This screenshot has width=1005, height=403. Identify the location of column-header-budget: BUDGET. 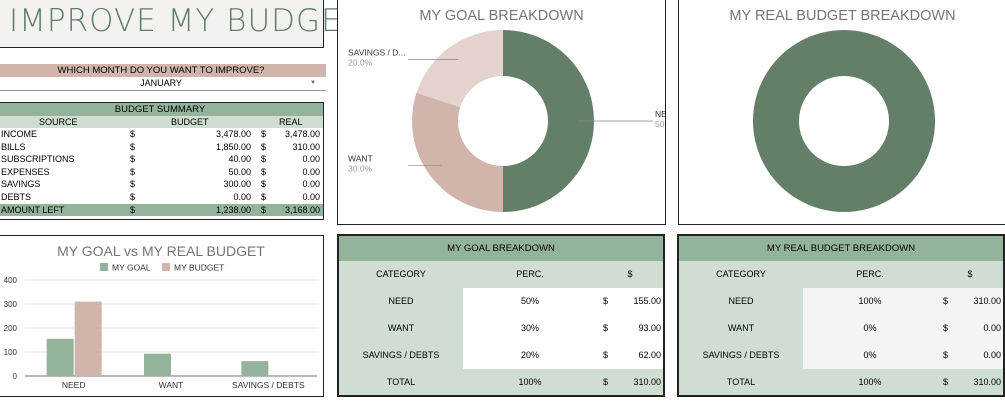
(190, 122).